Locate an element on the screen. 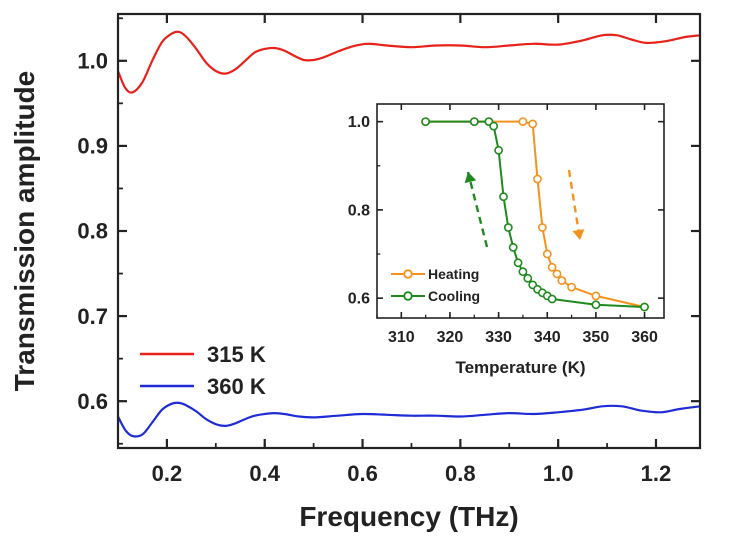 This screenshot has width=739, height=544. series-line-360-k is located at coordinates (409, 419).